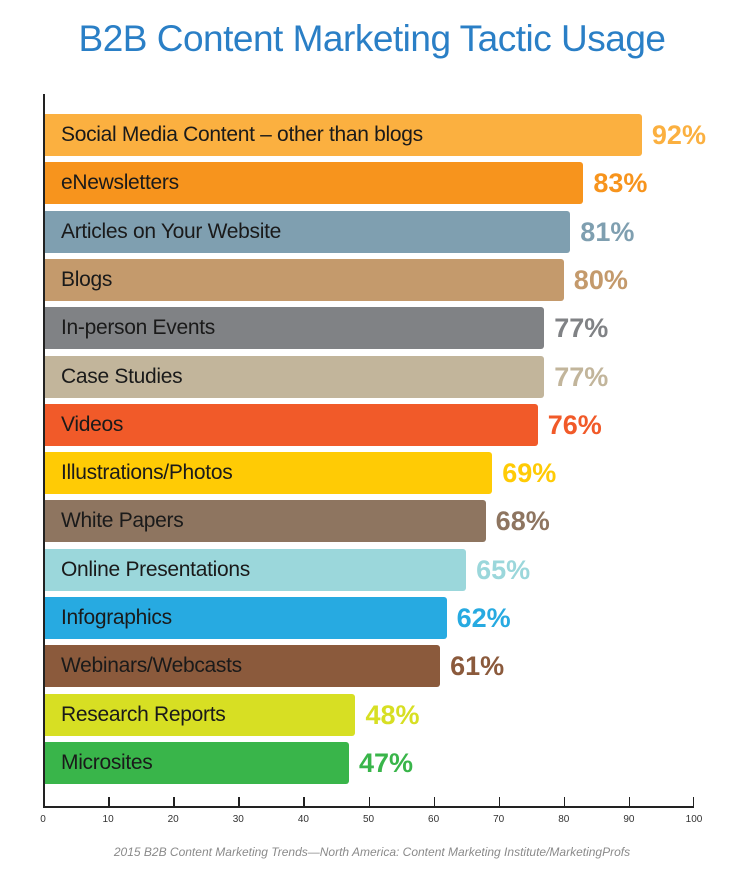  Describe the element at coordinates (291, 424) in the screenshot. I see `bar: Videos` at that location.